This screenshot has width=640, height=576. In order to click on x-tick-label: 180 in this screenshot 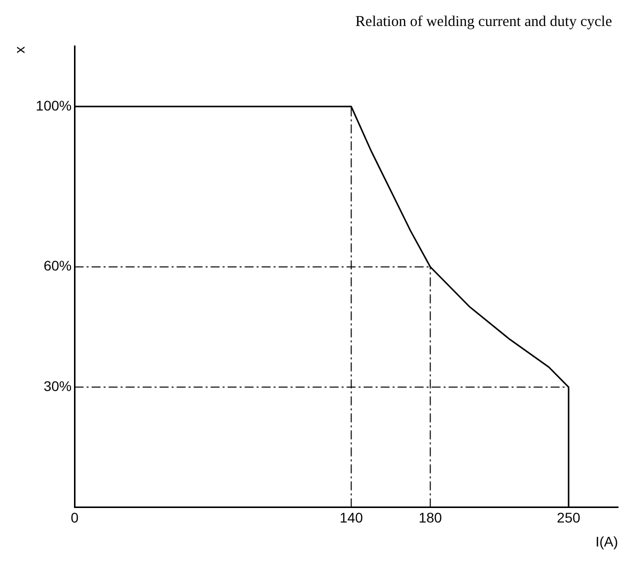, I will do `click(430, 518)`.